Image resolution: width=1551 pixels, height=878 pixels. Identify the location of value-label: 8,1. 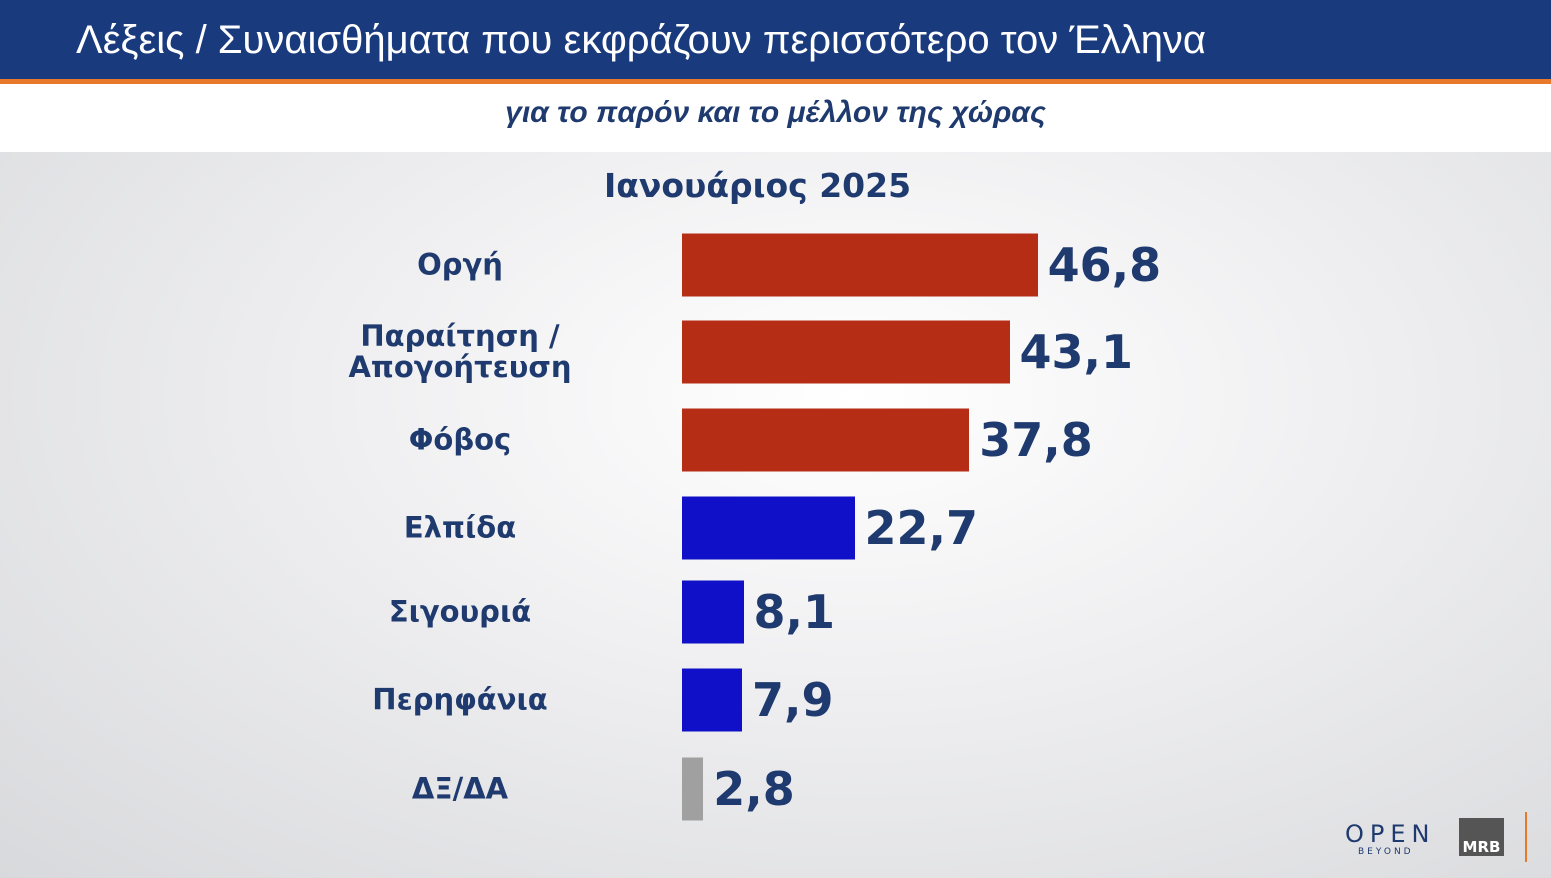
(794, 612).